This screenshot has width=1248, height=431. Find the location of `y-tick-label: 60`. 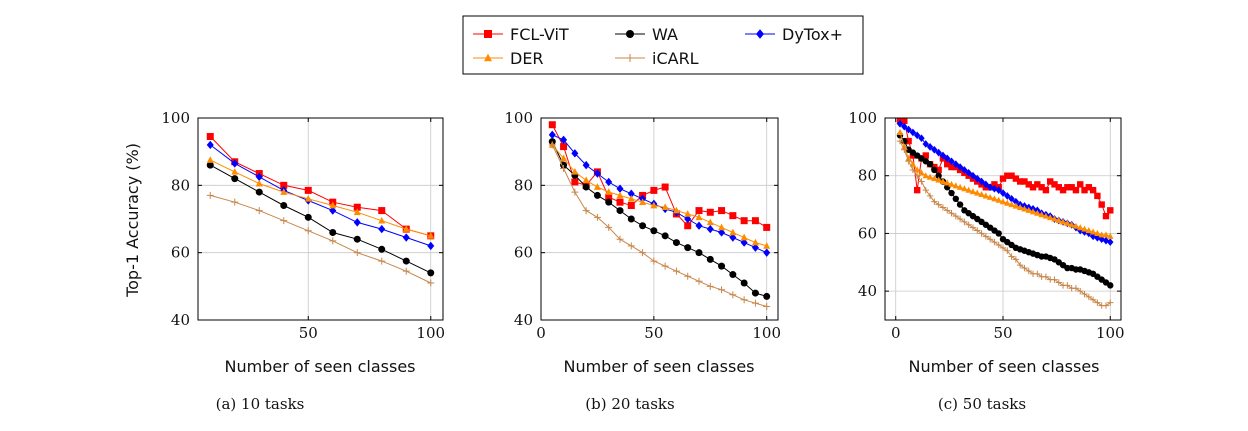

y-tick-label: 60 is located at coordinates (867, 233).